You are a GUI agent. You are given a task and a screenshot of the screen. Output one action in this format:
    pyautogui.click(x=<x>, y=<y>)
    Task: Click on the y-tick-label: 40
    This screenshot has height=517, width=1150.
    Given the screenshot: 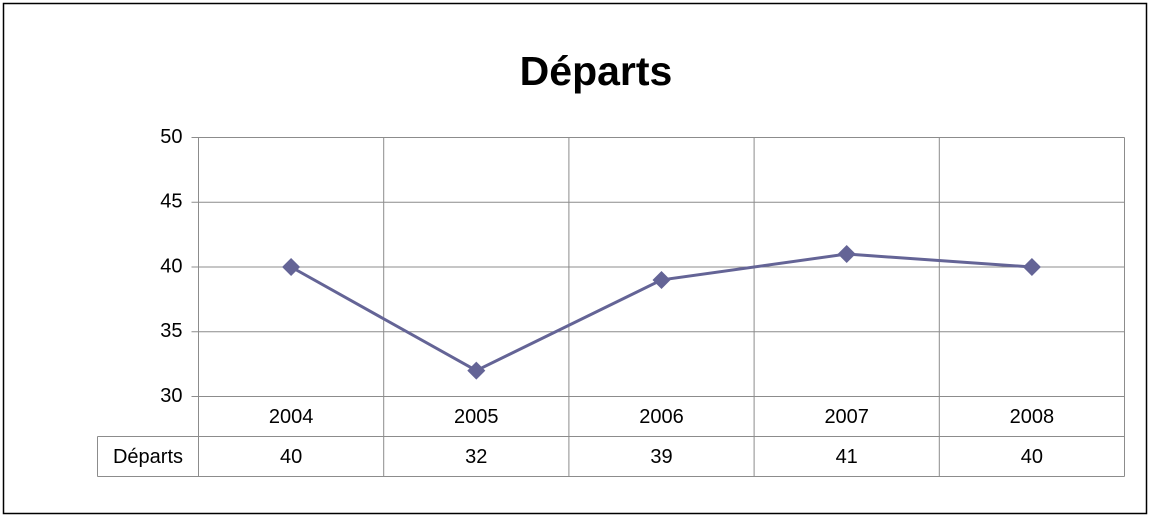 What is the action you would take?
    pyautogui.click(x=171, y=266)
    